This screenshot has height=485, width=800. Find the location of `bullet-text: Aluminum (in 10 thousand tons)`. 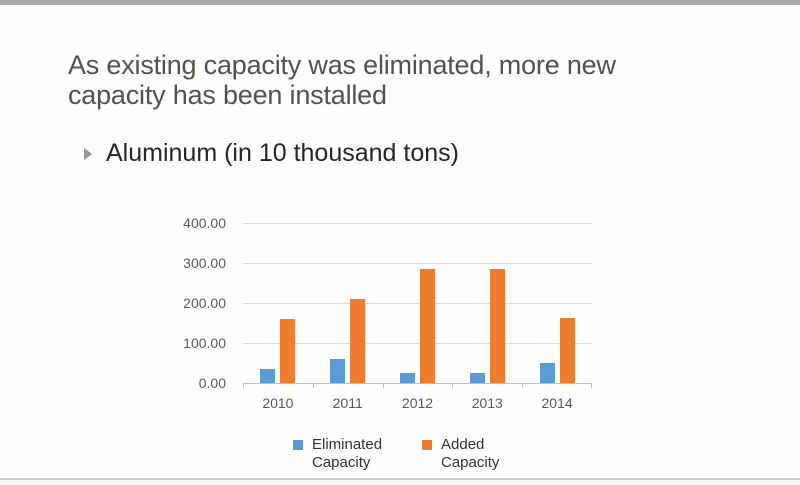

bullet-text: Aluminum (in 10 thousand tons) is located at coordinates (282, 153).